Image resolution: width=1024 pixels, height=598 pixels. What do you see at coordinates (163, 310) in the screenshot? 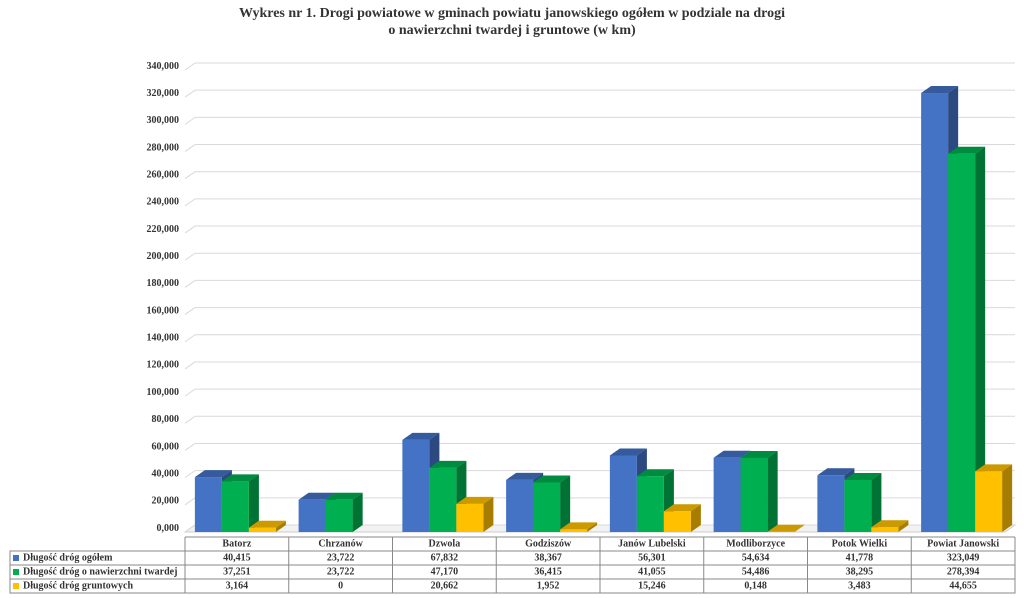
I see `y-tick-label: 160,000` at bounding box center [163, 310].